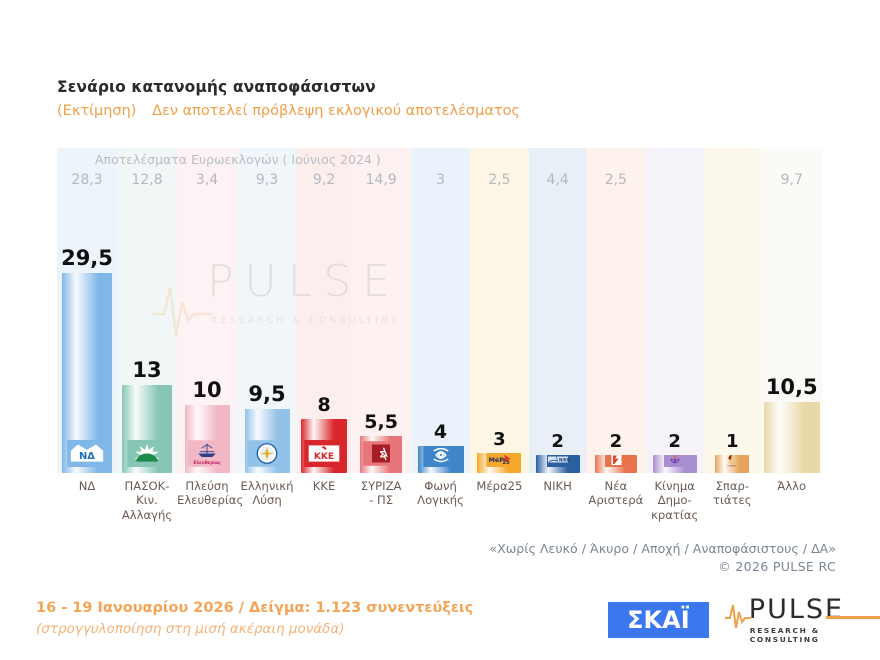 The image size is (880, 660). Describe the element at coordinates (440, 431) in the screenshot. I see `bar-value-label: 4` at that location.